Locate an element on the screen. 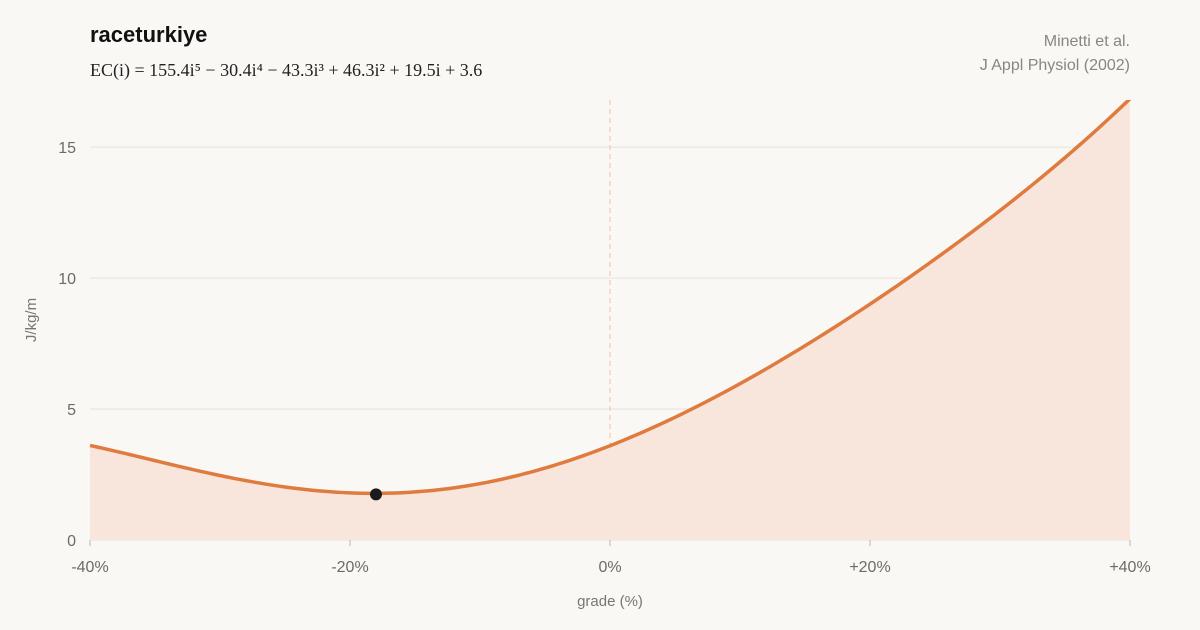 The width and height of the screenshot is (1200, 630). x-axis-ticks: -40% -20% 0% +20% +40% is located at coordinates (611, 558).